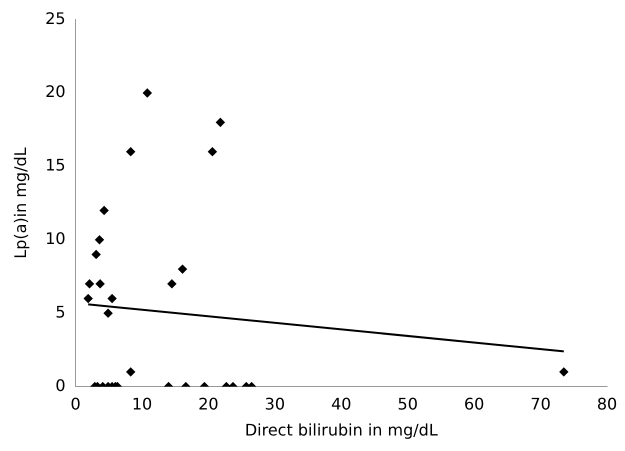 The height and width of the screenshot is (451, 625). What do you see at coordinates (55, 92) in the screenshot?
I see `y-tick-label: 20` at bounding box center [55, 92].